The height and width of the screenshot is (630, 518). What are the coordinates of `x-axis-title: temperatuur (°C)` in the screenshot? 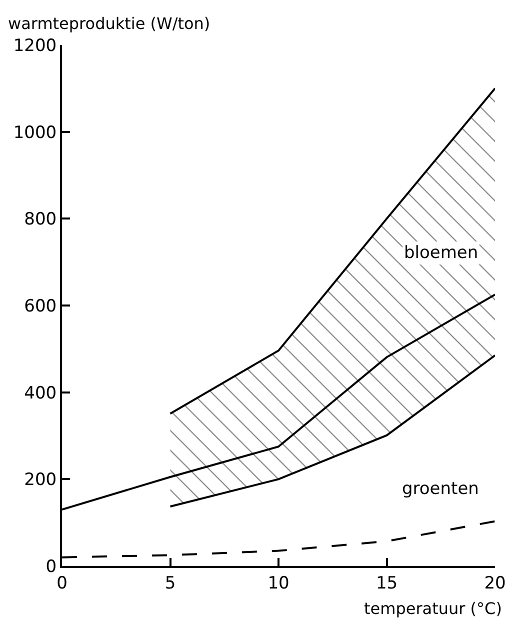 It's located at (433, 608).